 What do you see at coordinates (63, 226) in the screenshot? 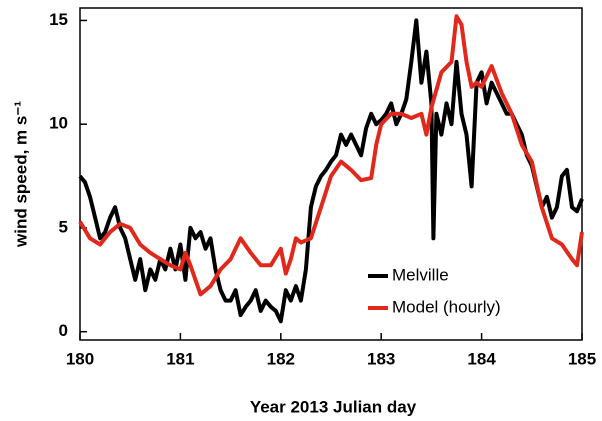
I see `y-tick-label: 5` at bounding box center [63, 226].